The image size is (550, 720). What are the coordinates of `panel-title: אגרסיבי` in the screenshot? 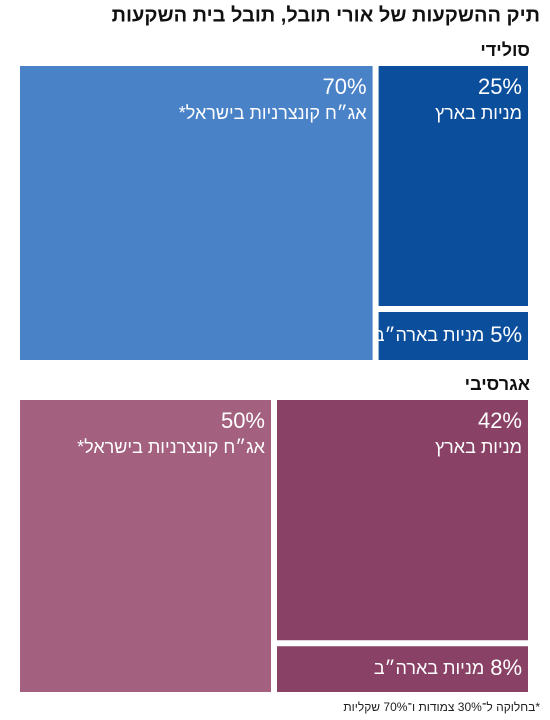 It's located at (497, 384).